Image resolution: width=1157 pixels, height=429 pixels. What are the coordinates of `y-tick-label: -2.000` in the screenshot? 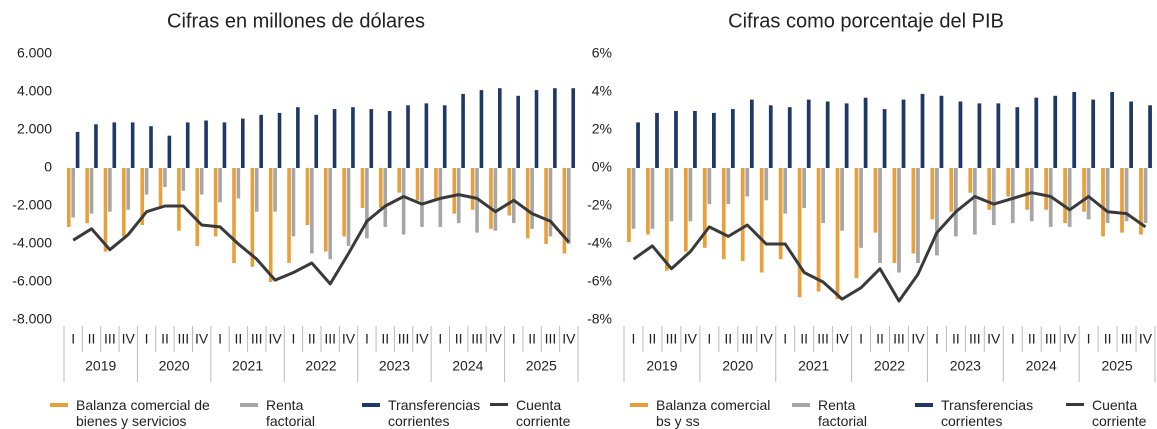 It's located at (32, 205).